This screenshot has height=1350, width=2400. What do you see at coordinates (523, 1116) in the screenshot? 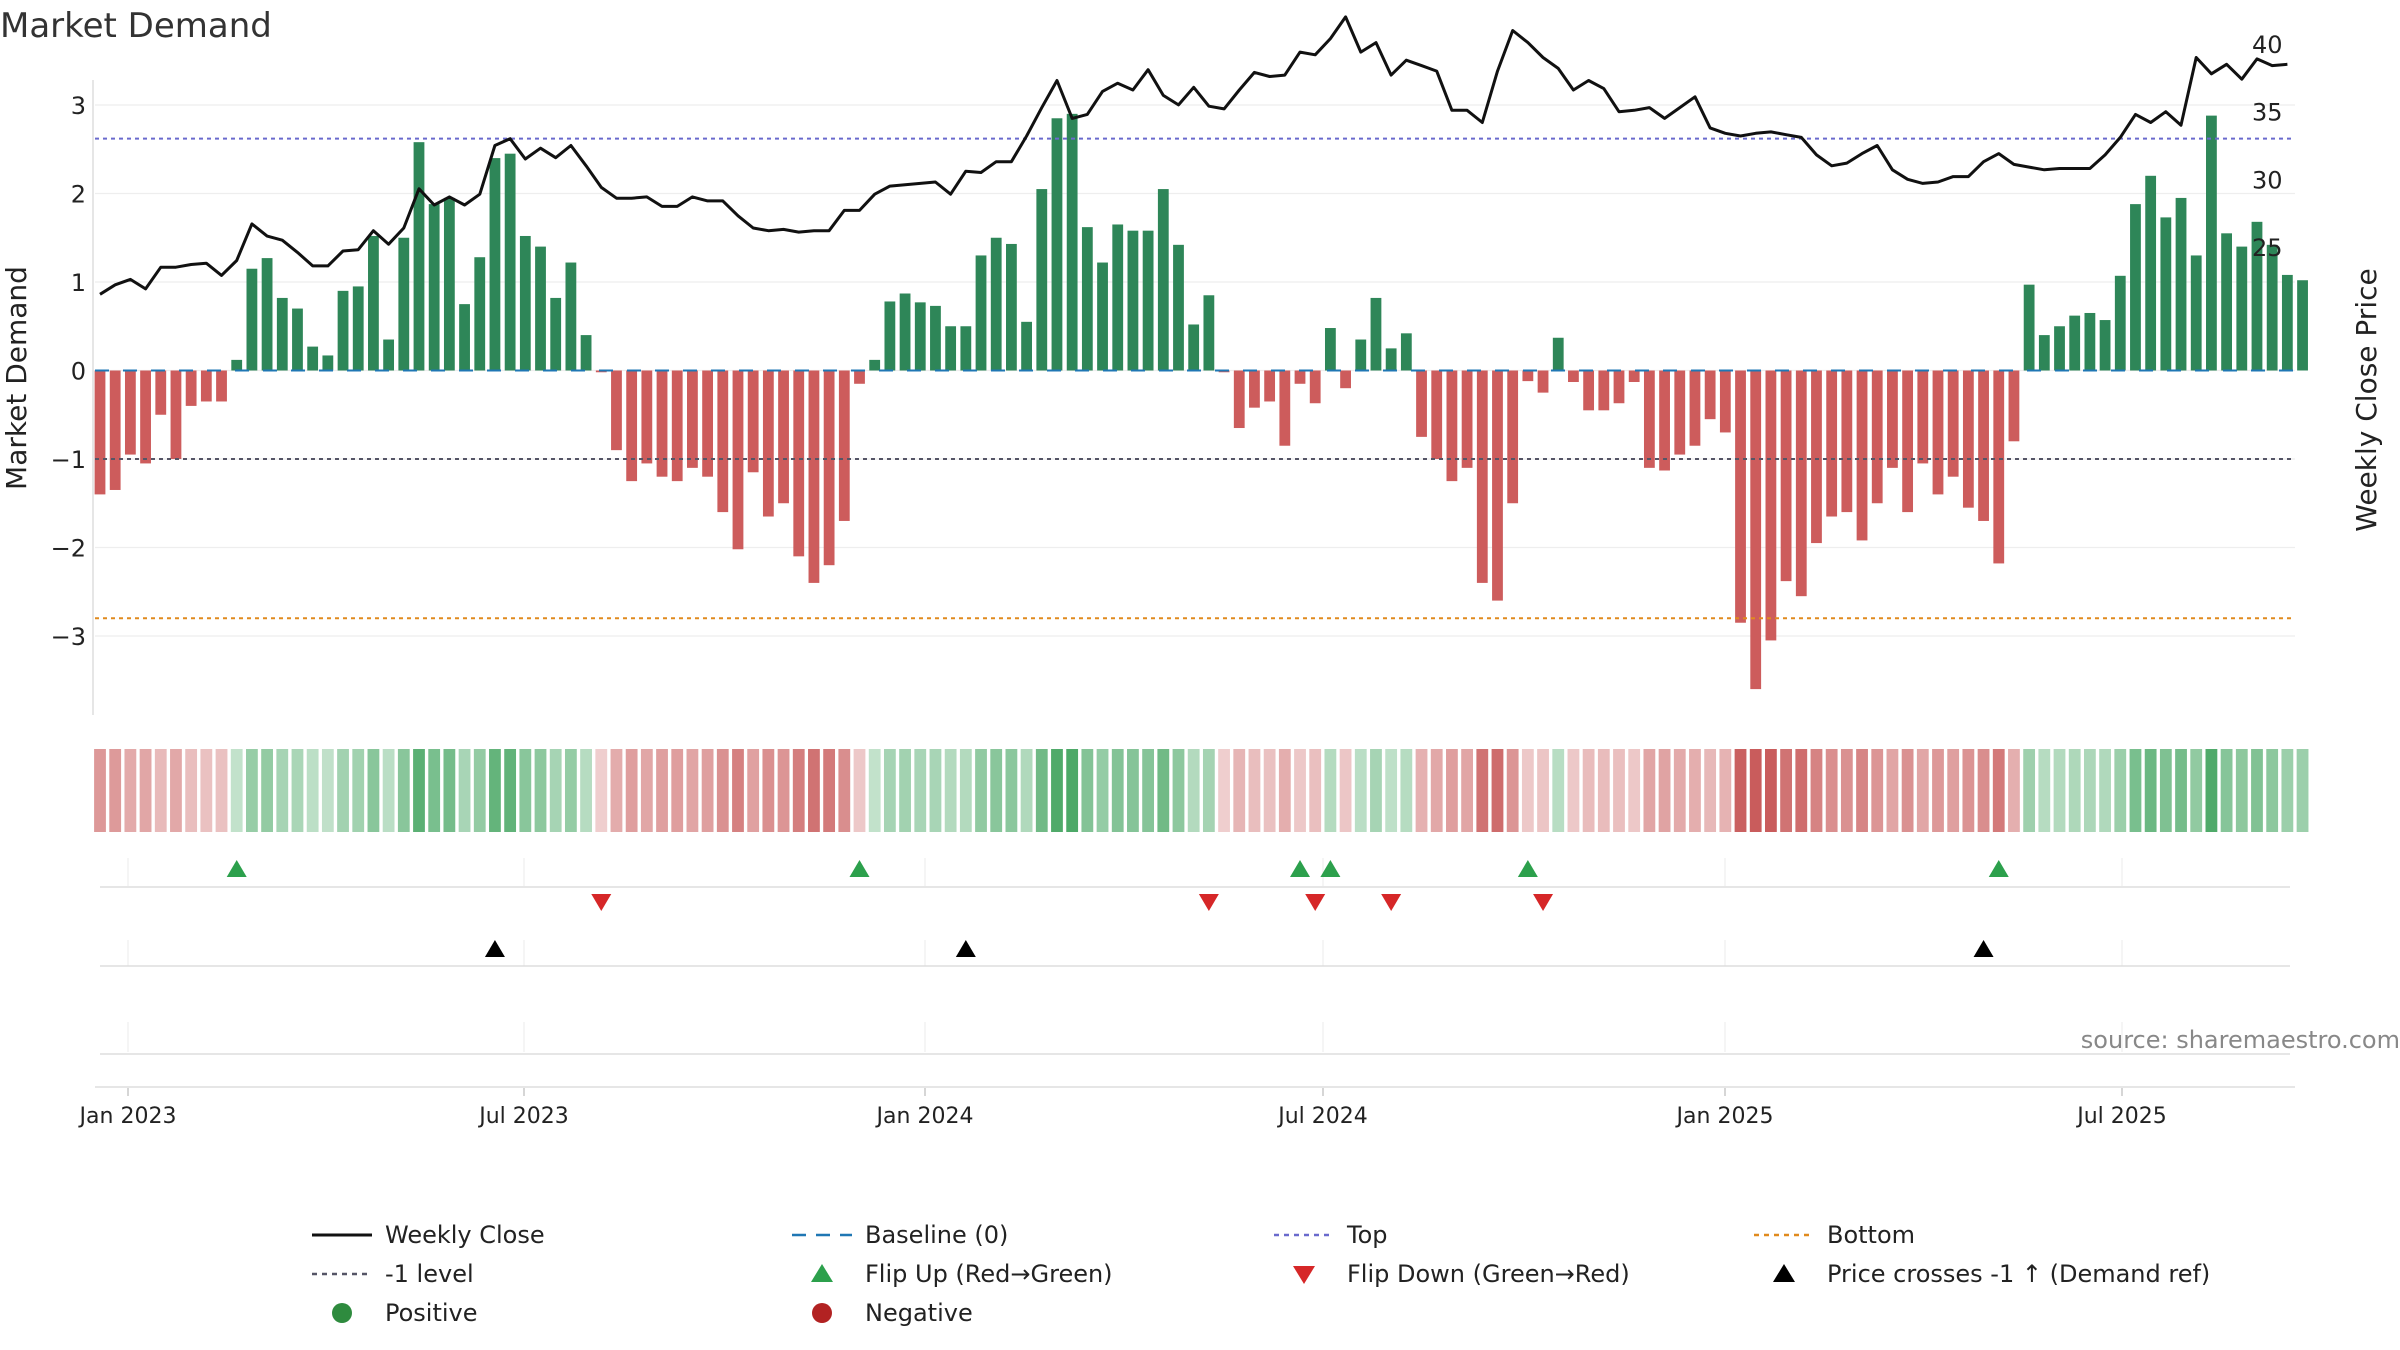
I see `x-tick-label: Jul 2023` at bounding box center [523, 1116].